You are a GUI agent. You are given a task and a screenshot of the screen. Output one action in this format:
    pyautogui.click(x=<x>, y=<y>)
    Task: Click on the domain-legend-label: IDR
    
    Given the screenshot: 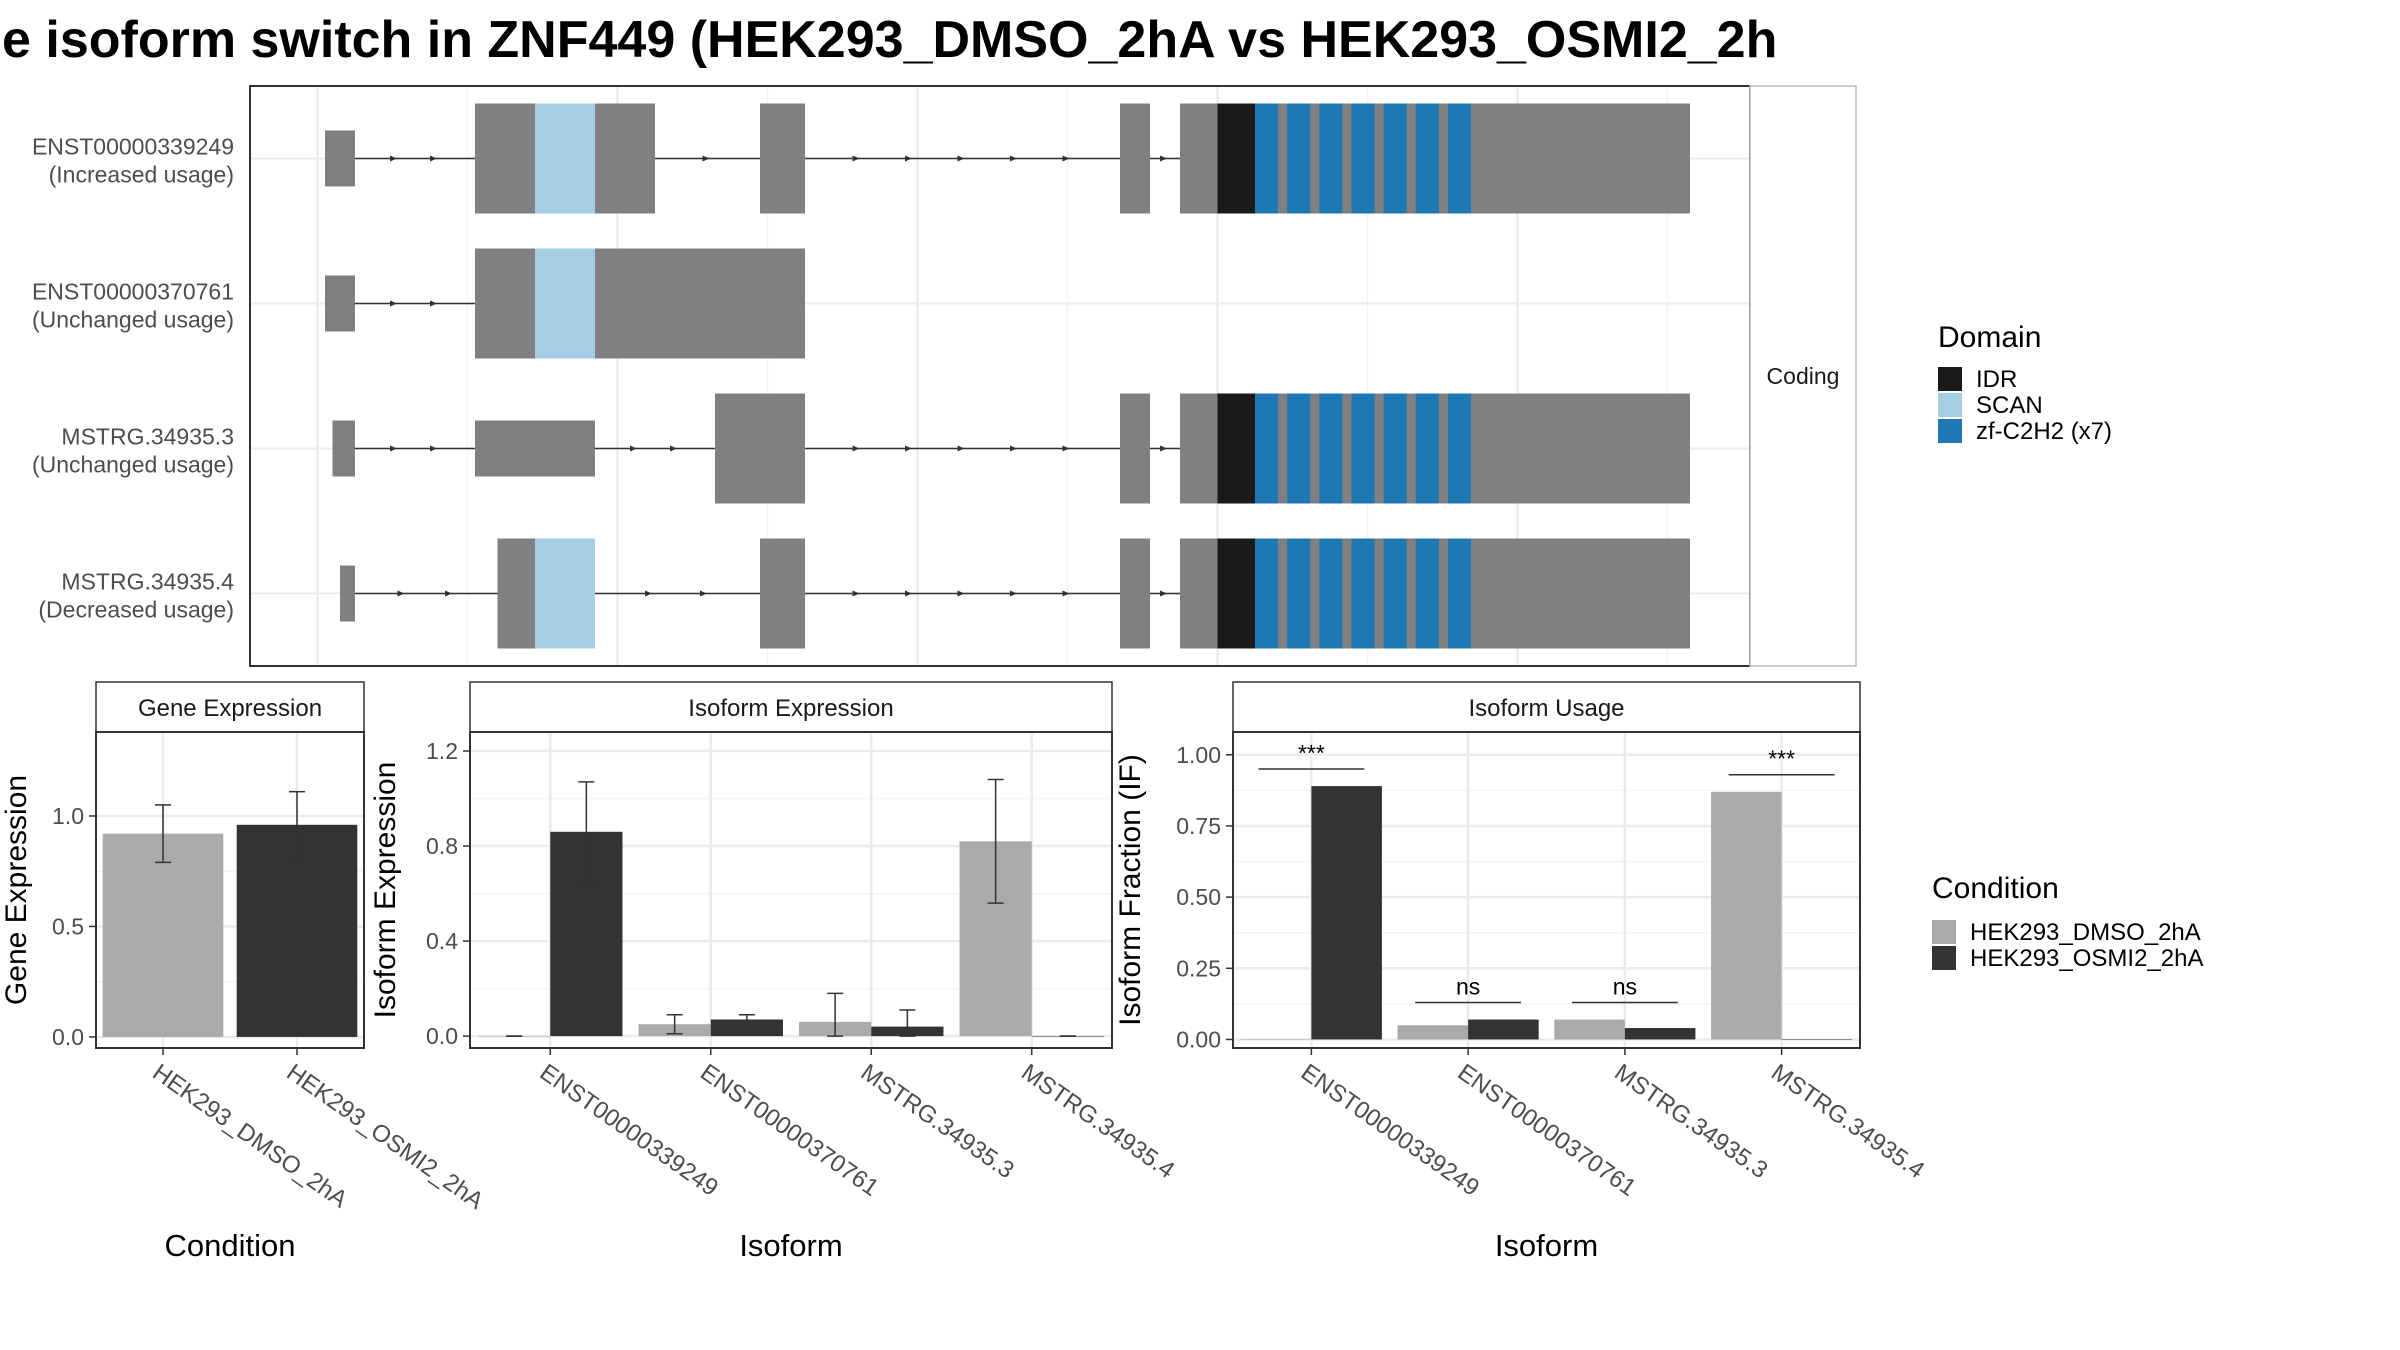 What is the action you would take?
    pyautogui.click(x=1996, y=379)
    